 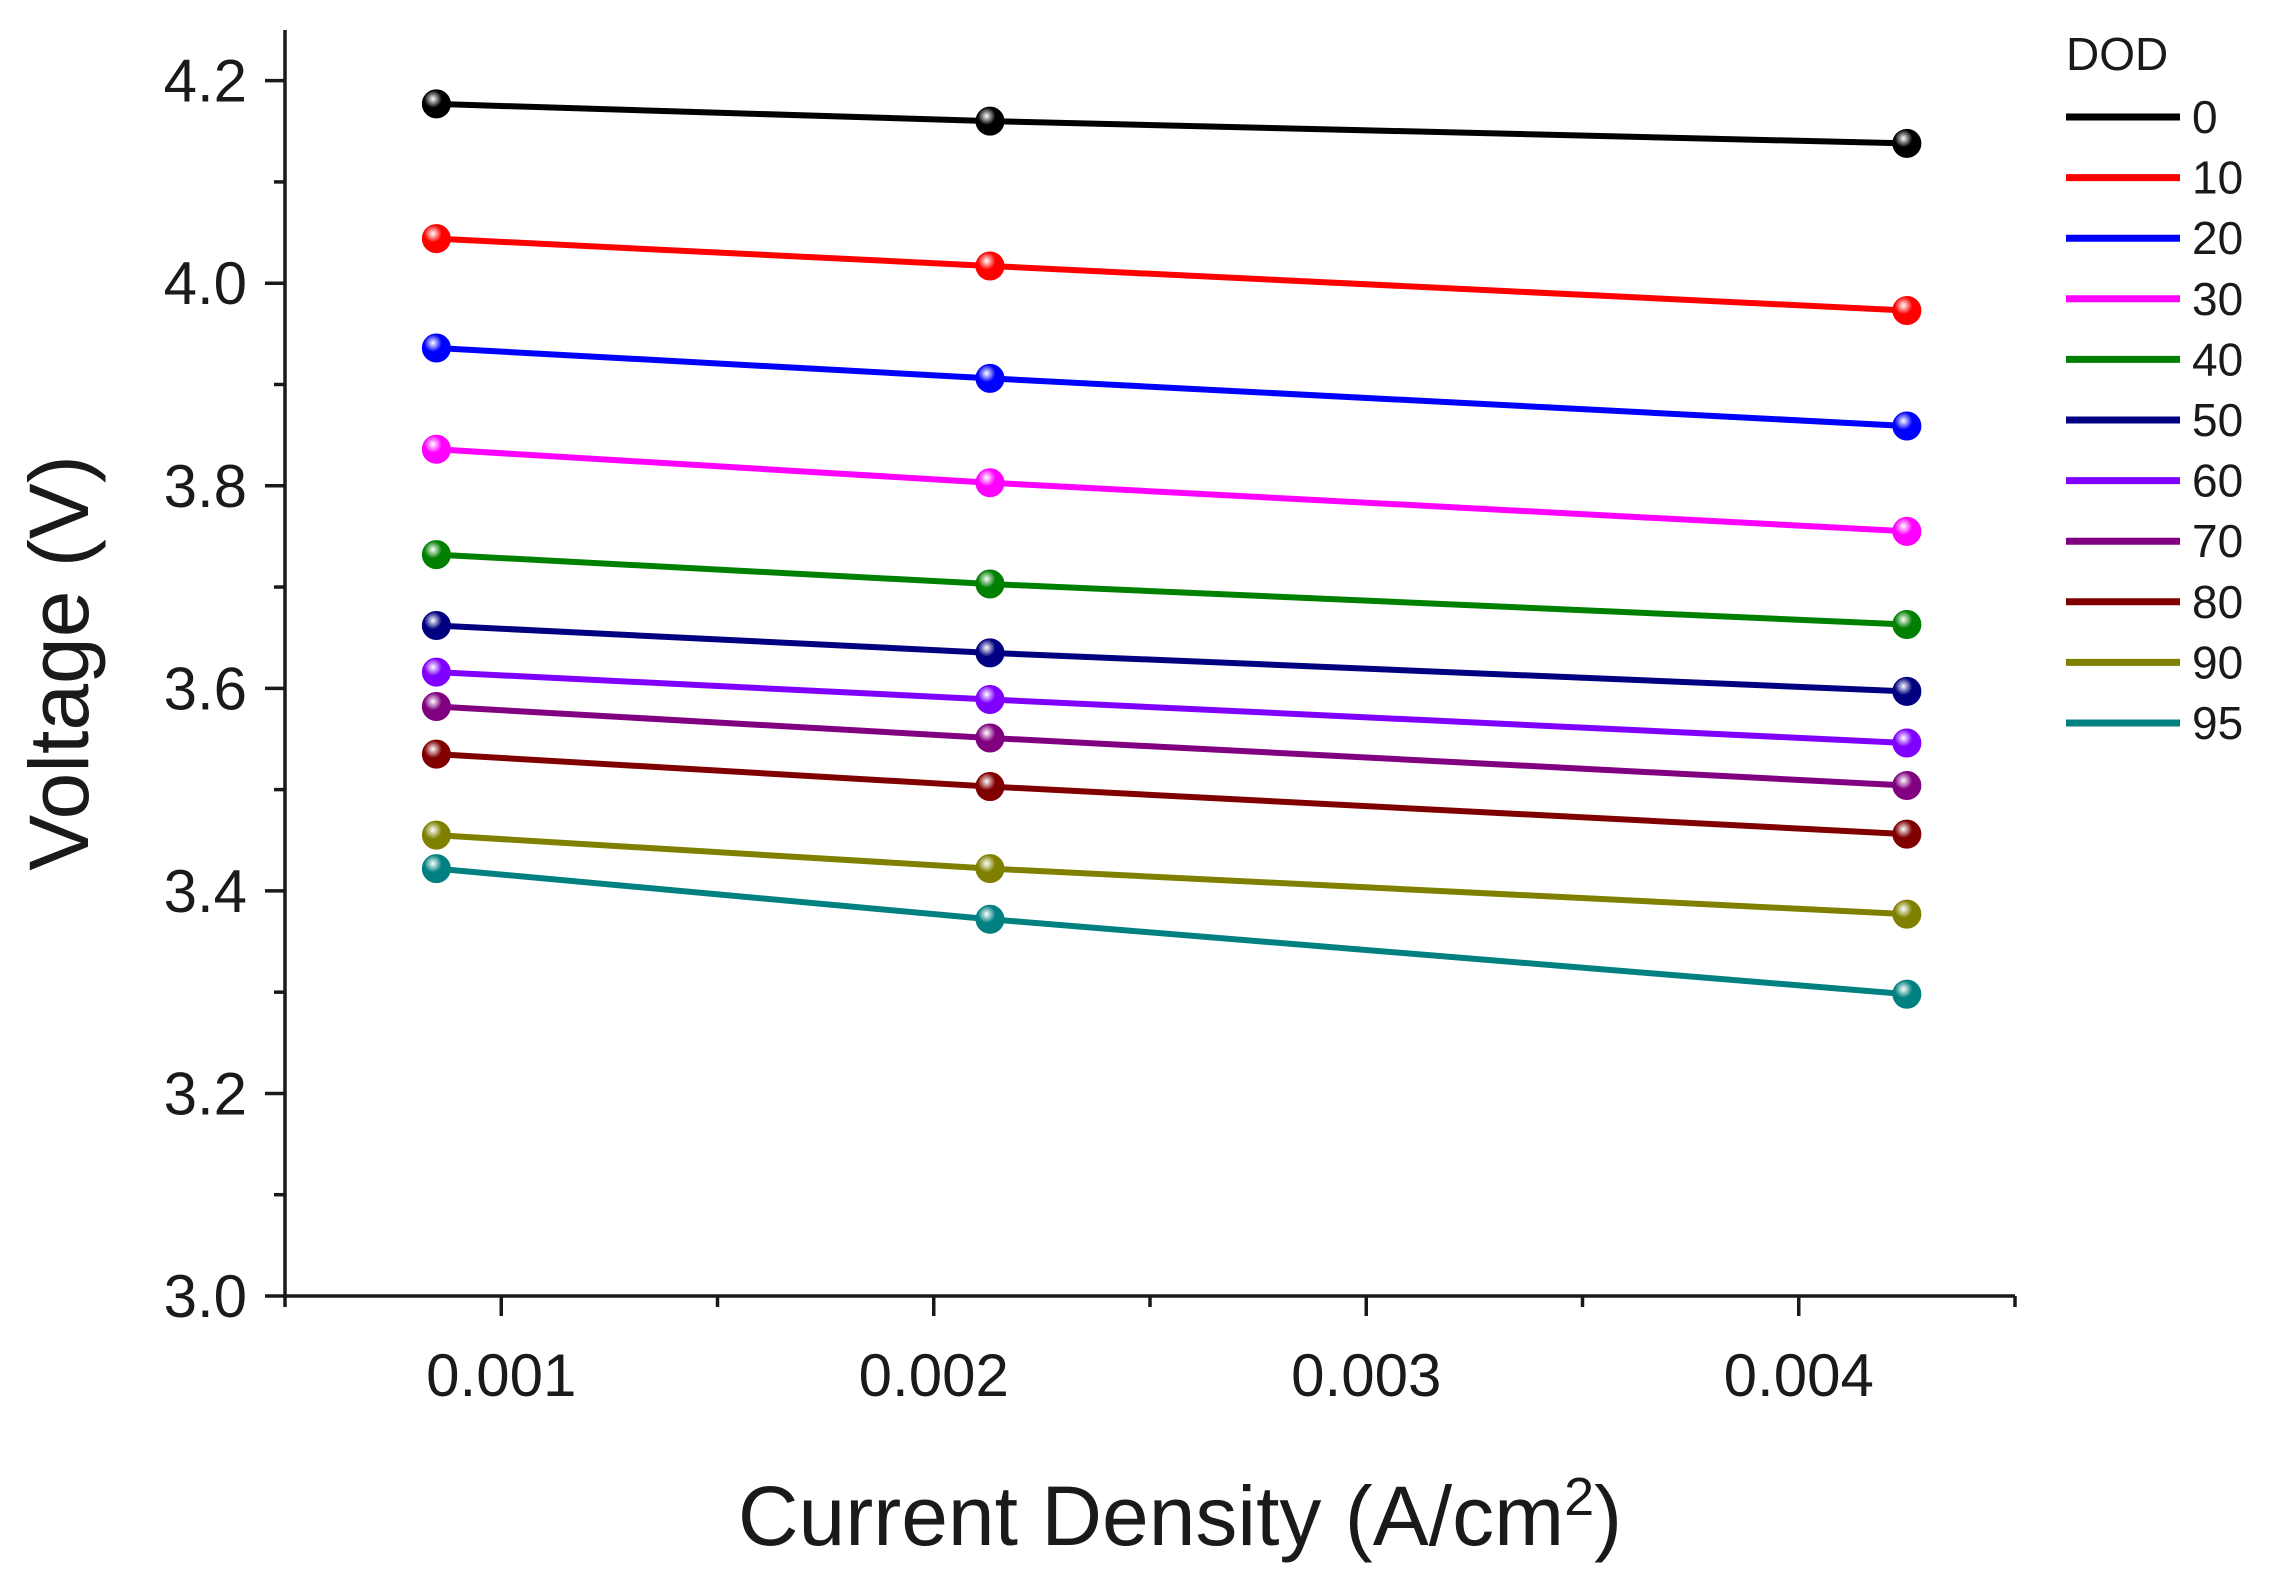 I want to click on legend-label: 40, so click(x=2217, y=359).